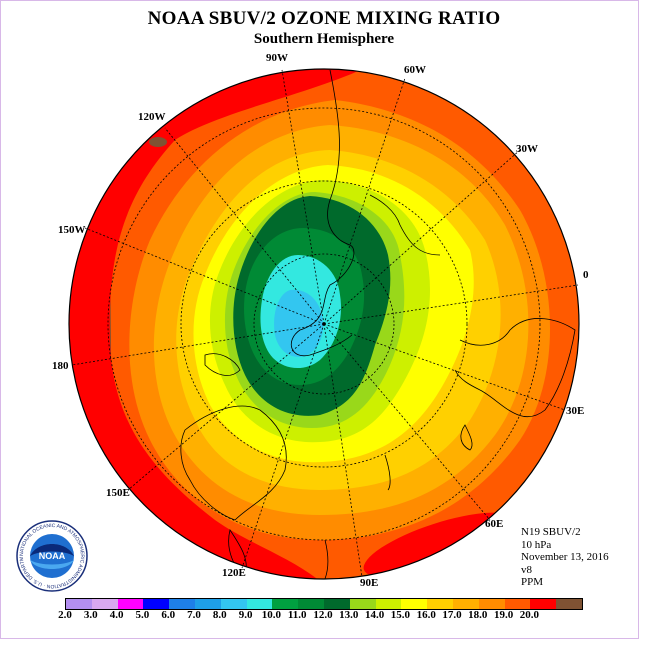 This screenshot has width=648, height=648. Describe the element at coordinates (349, 615) in the screenshot. I see `colorbar-tick-label: 13.0` at that location.